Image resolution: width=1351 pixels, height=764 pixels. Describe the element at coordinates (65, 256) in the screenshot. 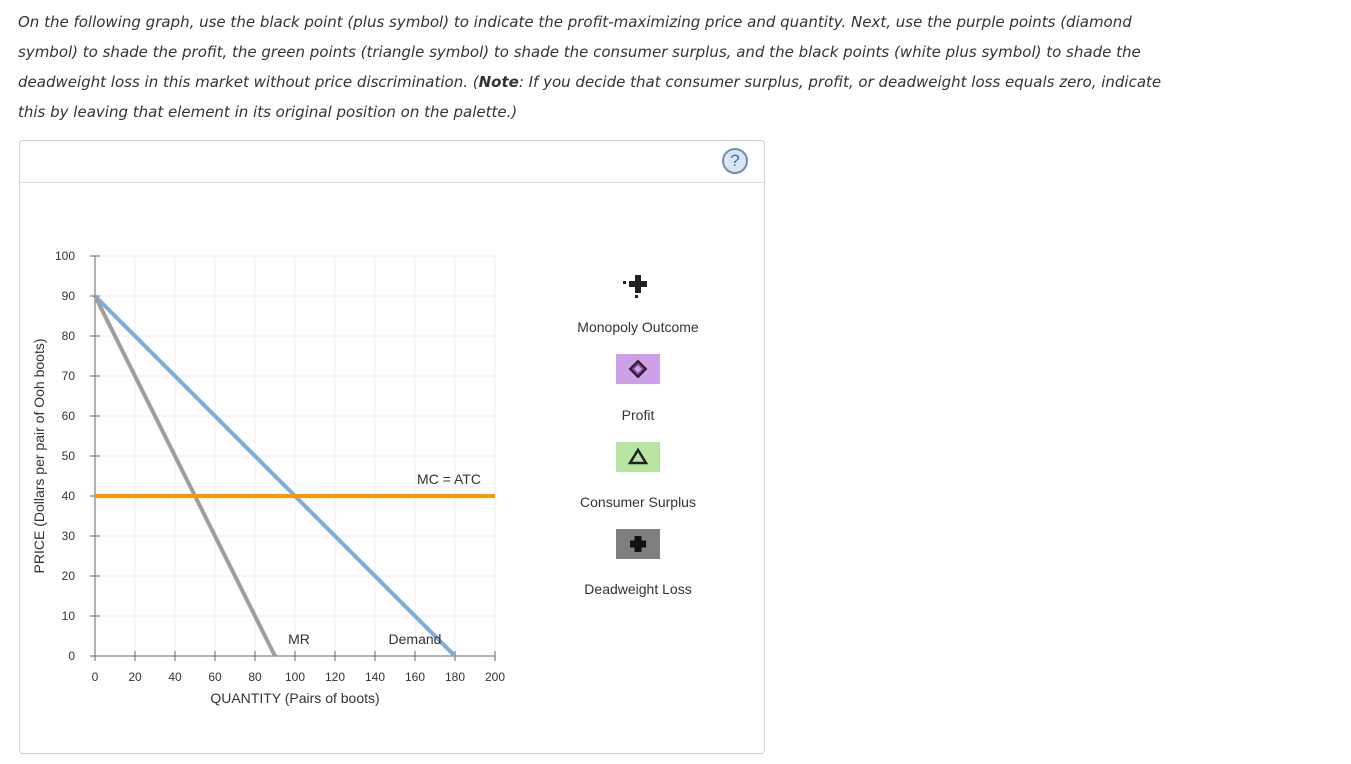

I see `y-tick-label: 100` at that location.